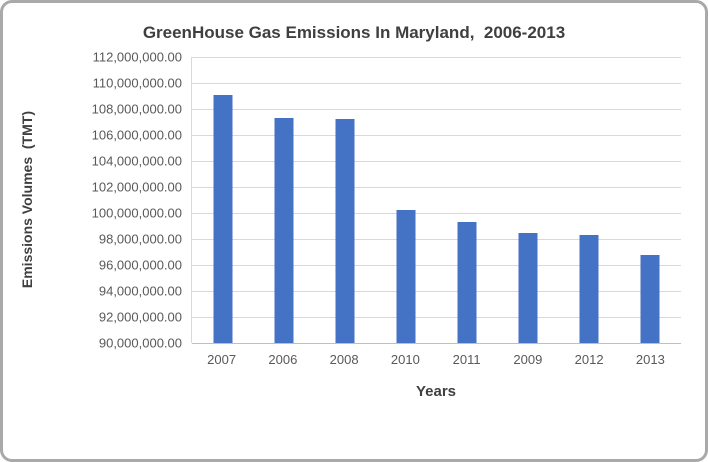 The image size is (708, 462). Describe the element at coordinates (436, 343) in the screenshot. I see `x-axis-line` at that location.